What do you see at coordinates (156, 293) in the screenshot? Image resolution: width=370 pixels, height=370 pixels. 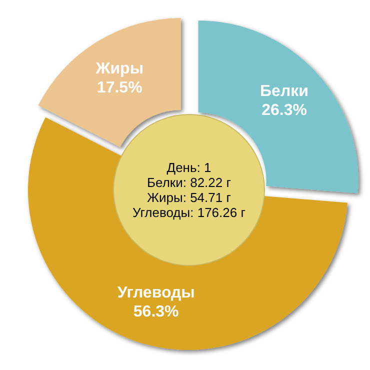 I see `slice-label: Углеводы` at bounding box center [156, 293].